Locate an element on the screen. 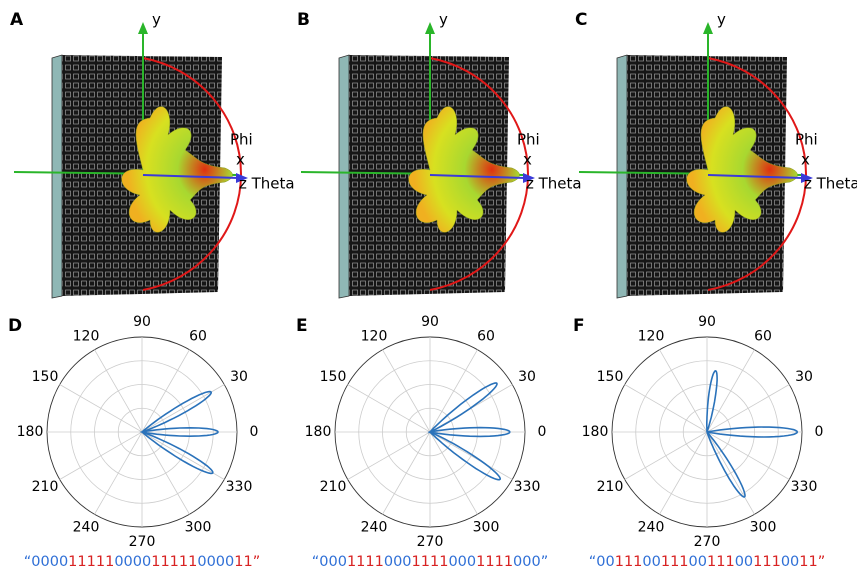  code-segment: “0000 is located at coordinates (46, 562).